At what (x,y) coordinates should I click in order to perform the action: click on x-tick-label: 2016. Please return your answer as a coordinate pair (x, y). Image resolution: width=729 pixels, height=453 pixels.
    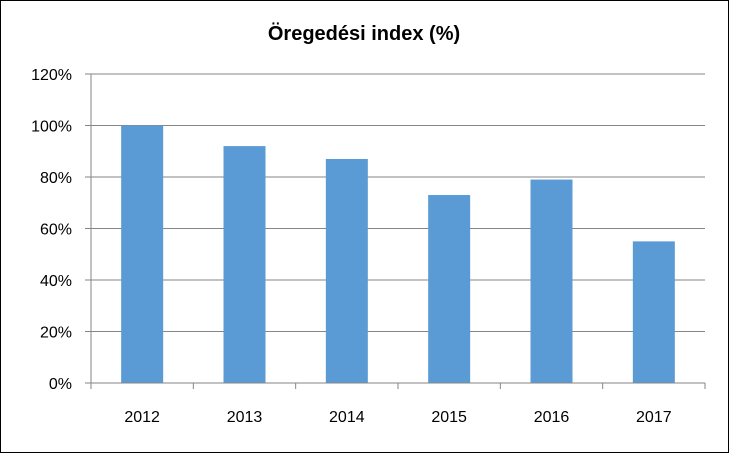
    Looking at the image, I should click on (552, 417).